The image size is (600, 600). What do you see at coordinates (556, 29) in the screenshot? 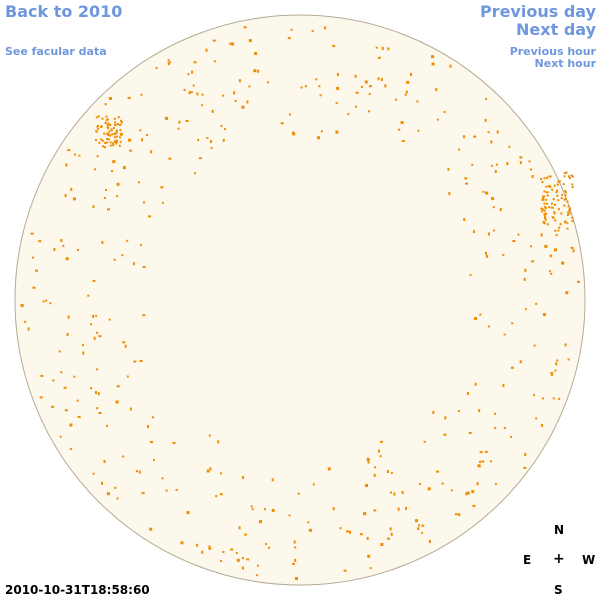
I see `next-day-link: Next day` at bounding box center [556, 29].